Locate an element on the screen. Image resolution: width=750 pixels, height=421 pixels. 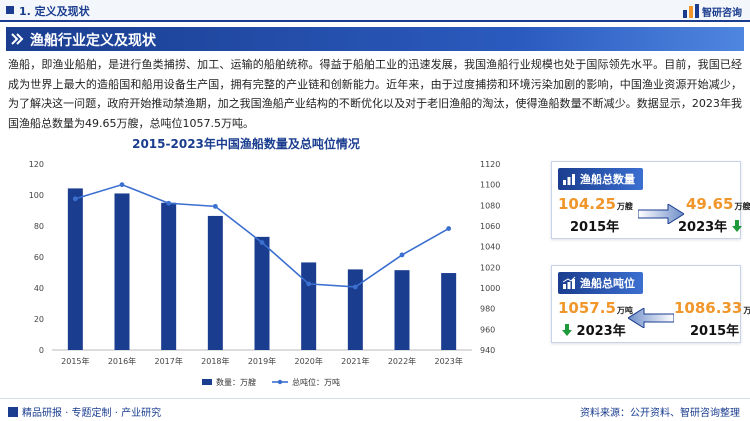
count-2015-value: 104.25万艘 is located at coordinates (595, 204).